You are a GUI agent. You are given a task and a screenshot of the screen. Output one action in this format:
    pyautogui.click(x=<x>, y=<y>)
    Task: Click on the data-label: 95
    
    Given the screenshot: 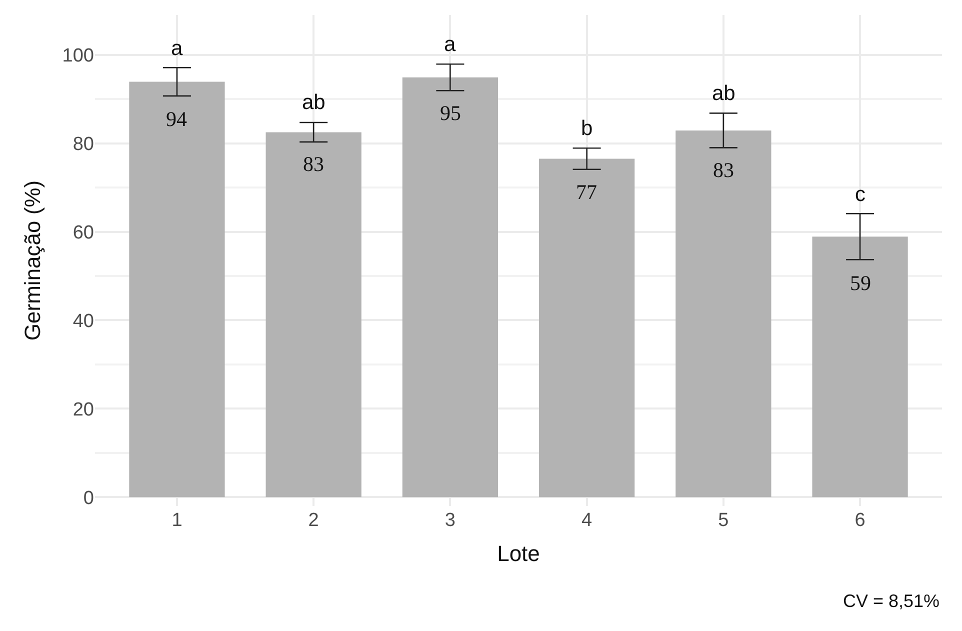 What is the action you would take?
    pyautogui.click(x=450, y=113)
    